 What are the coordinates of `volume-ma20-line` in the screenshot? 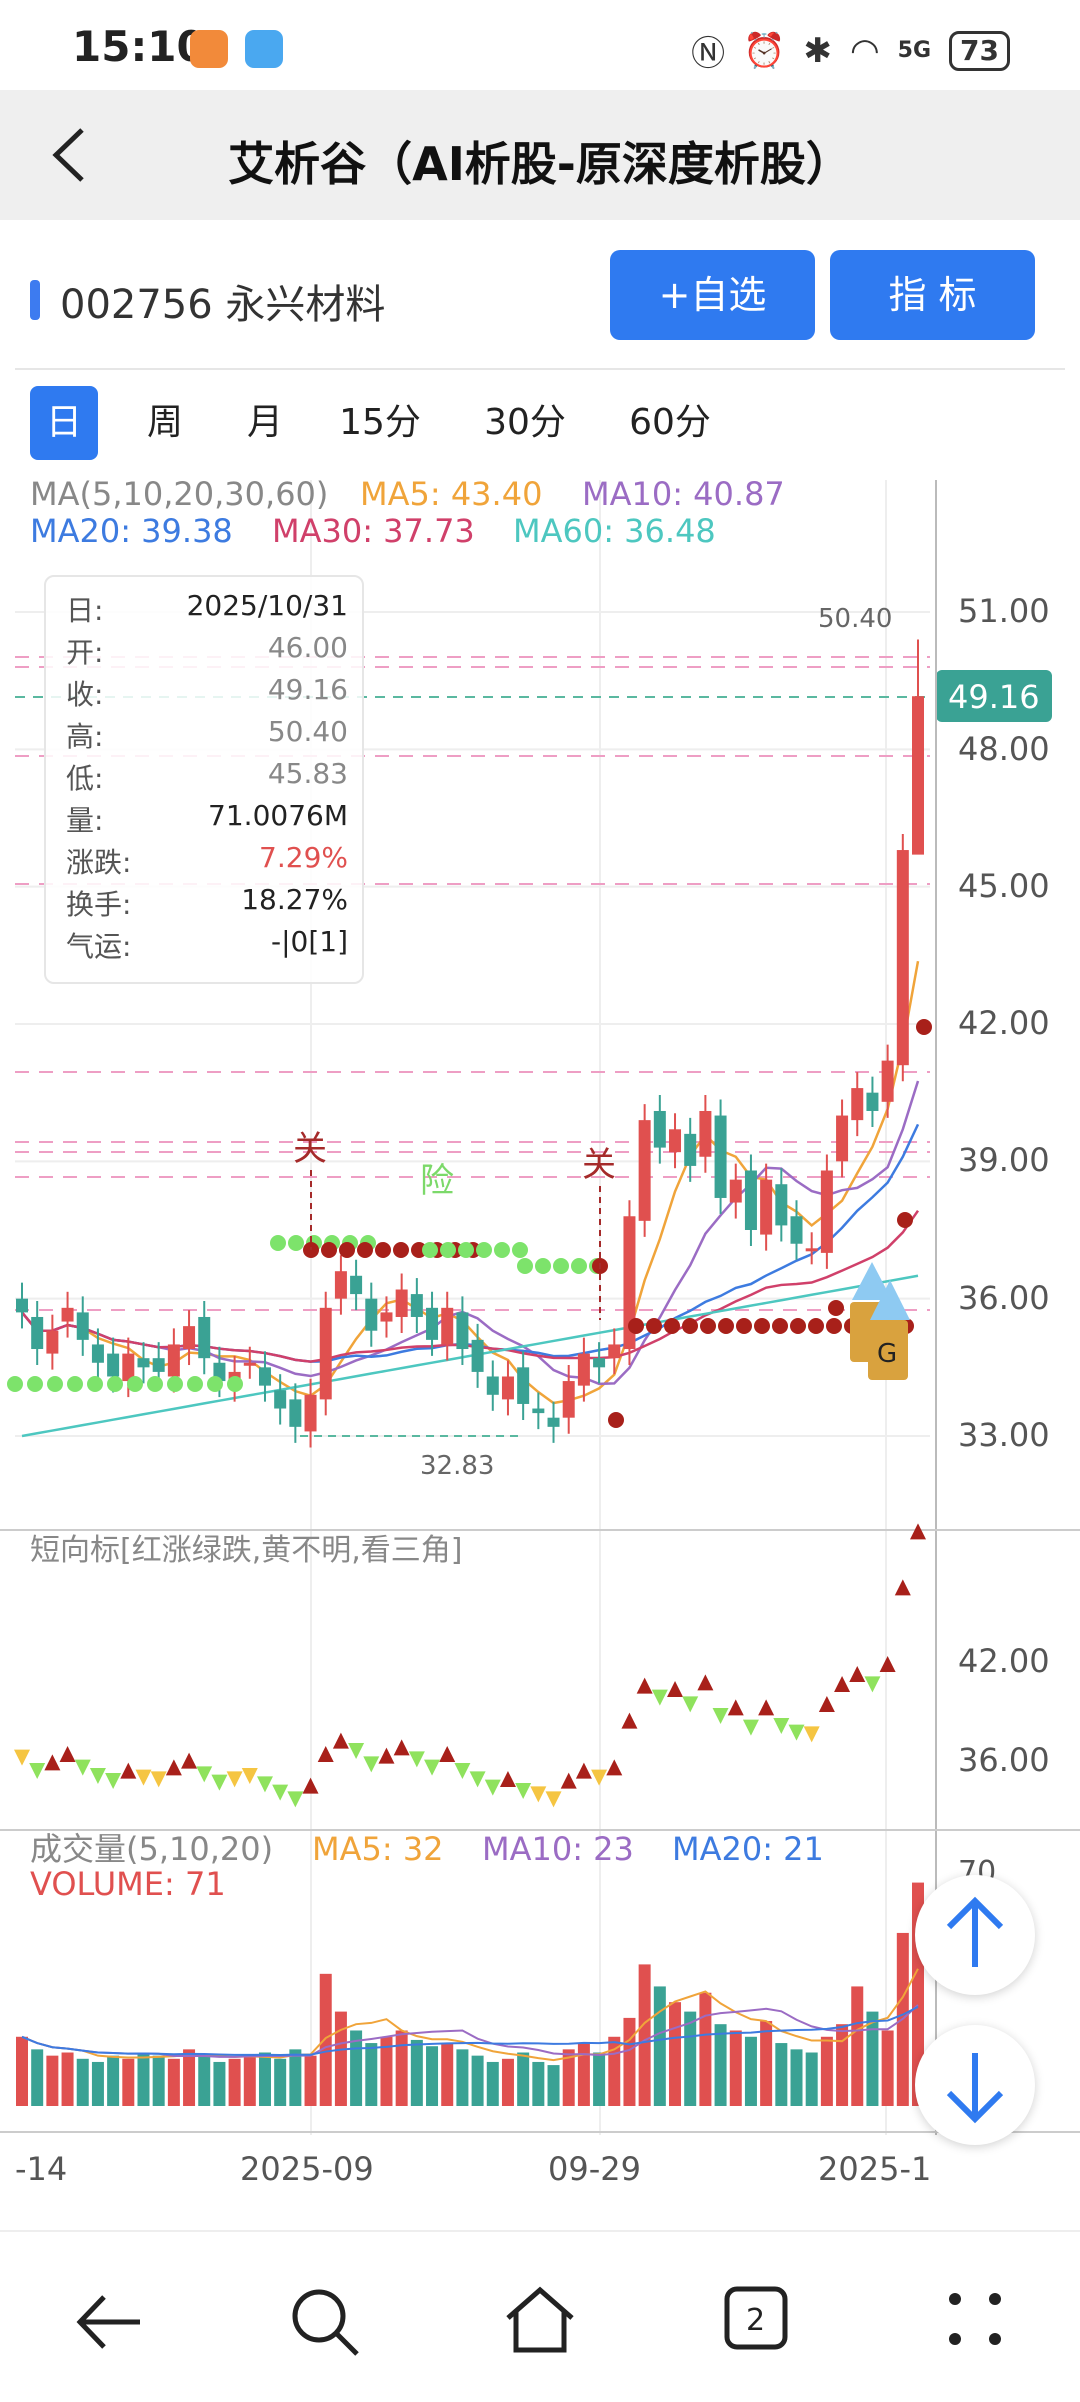 It's located at (470, 2030).